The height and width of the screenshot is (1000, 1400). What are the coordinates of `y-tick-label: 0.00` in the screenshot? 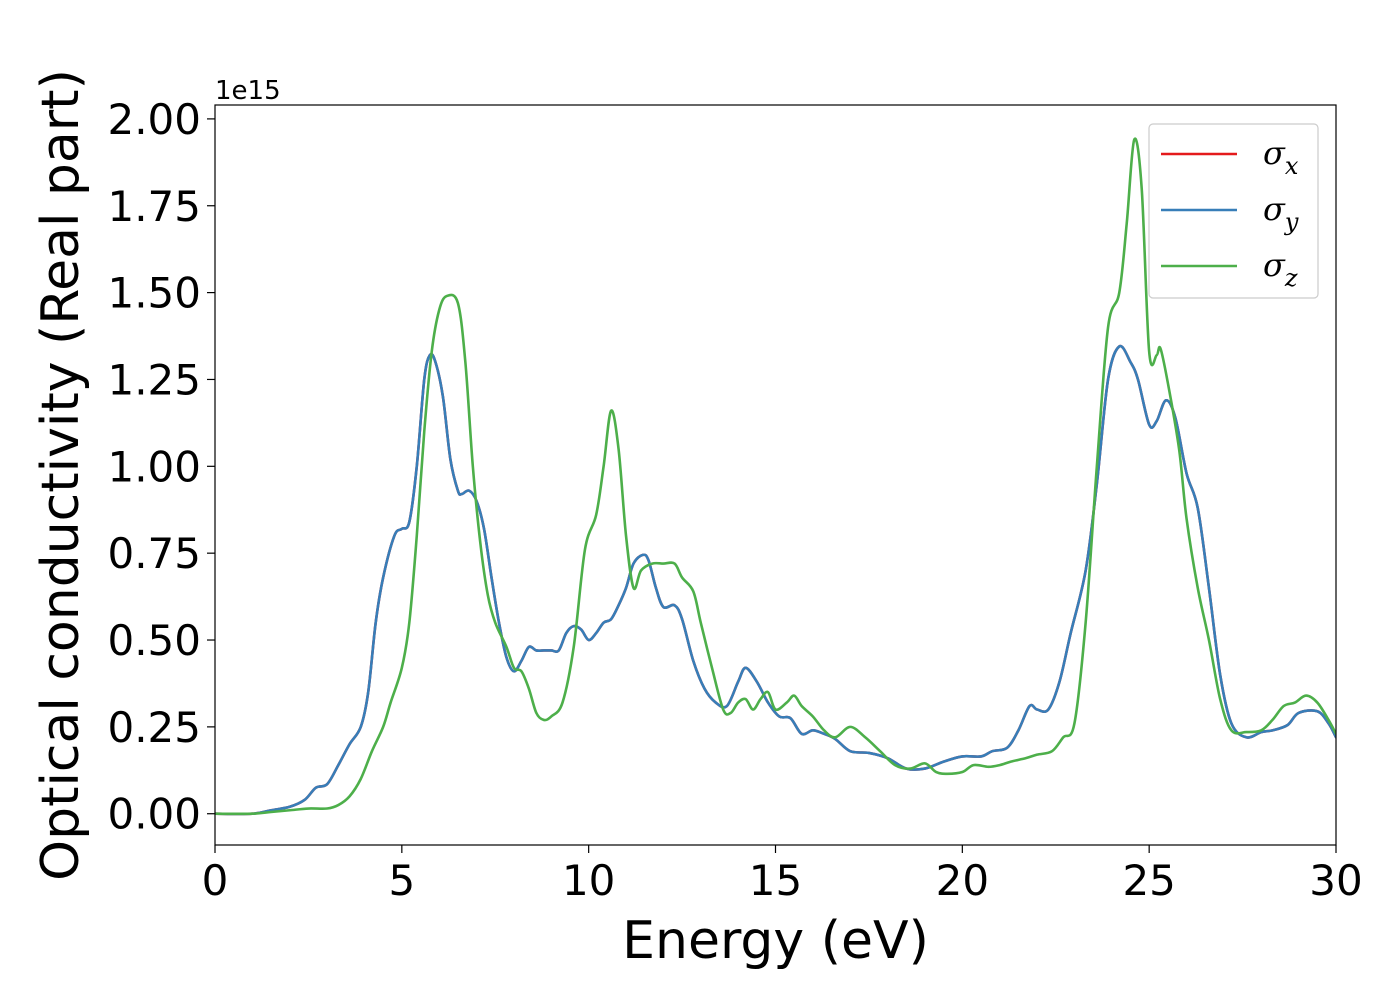 It's located at (154, 814).